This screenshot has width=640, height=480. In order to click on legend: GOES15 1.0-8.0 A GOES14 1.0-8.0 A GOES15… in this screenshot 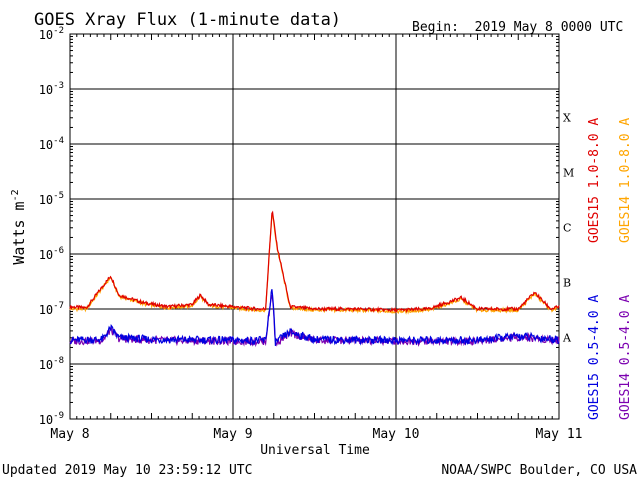, I will do `click(610, 269)`.